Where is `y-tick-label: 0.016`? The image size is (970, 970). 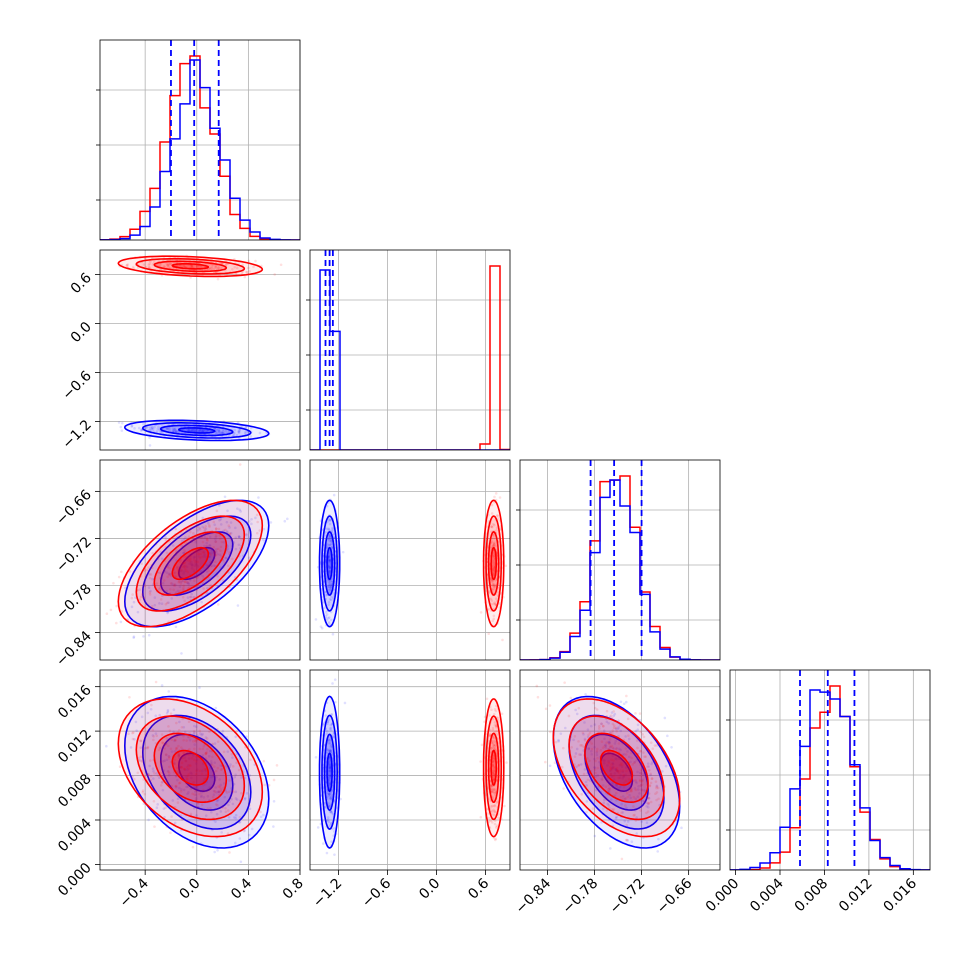
y-tick-label: 0.016 is located at coordinates (75, 702).